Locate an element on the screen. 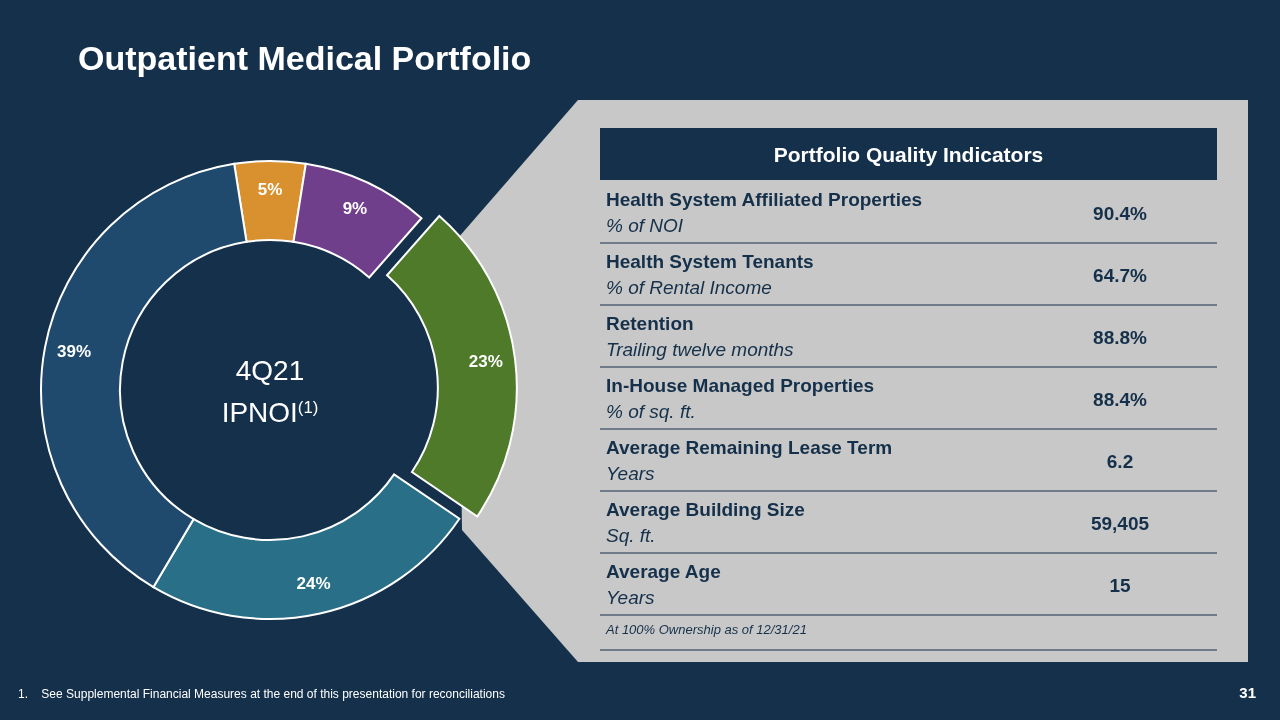 Image resolution: width=1280 pixels, height=720 pixels. category-label: Average Age is located at coordinates (663, 571).